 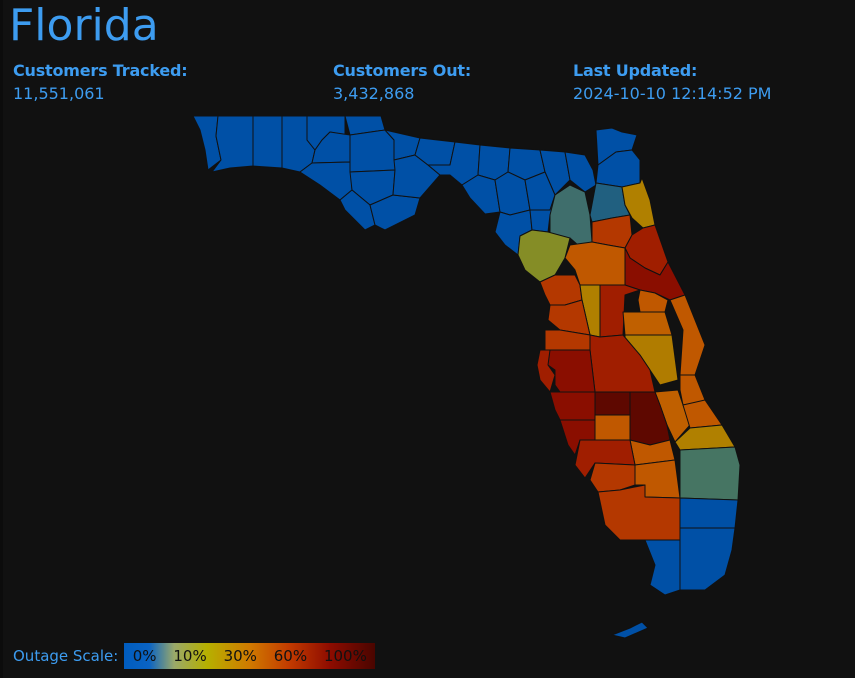 What do you see at coordinates (601, 239) in the screenshot?
I see `north-central-counties` at bounding box center [601, 239].